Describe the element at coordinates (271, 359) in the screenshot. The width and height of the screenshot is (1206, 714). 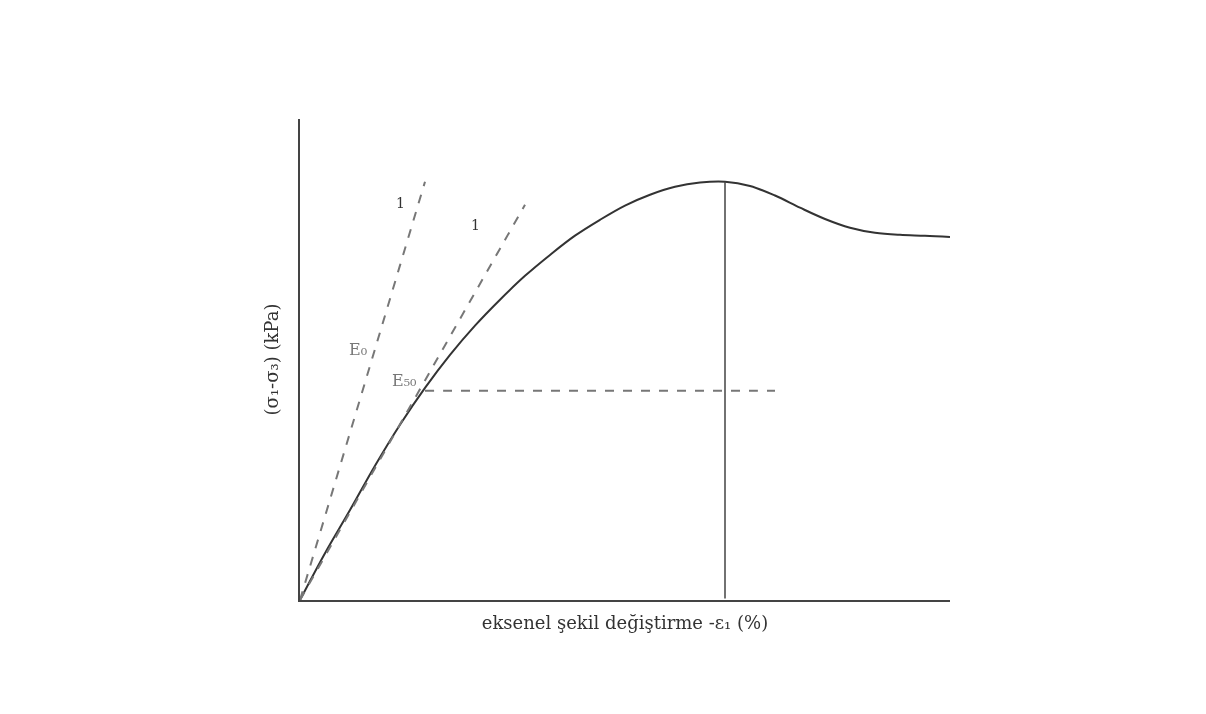
I see `y-axis-title: (σ₁-σ₃) (kPa)` at that location.